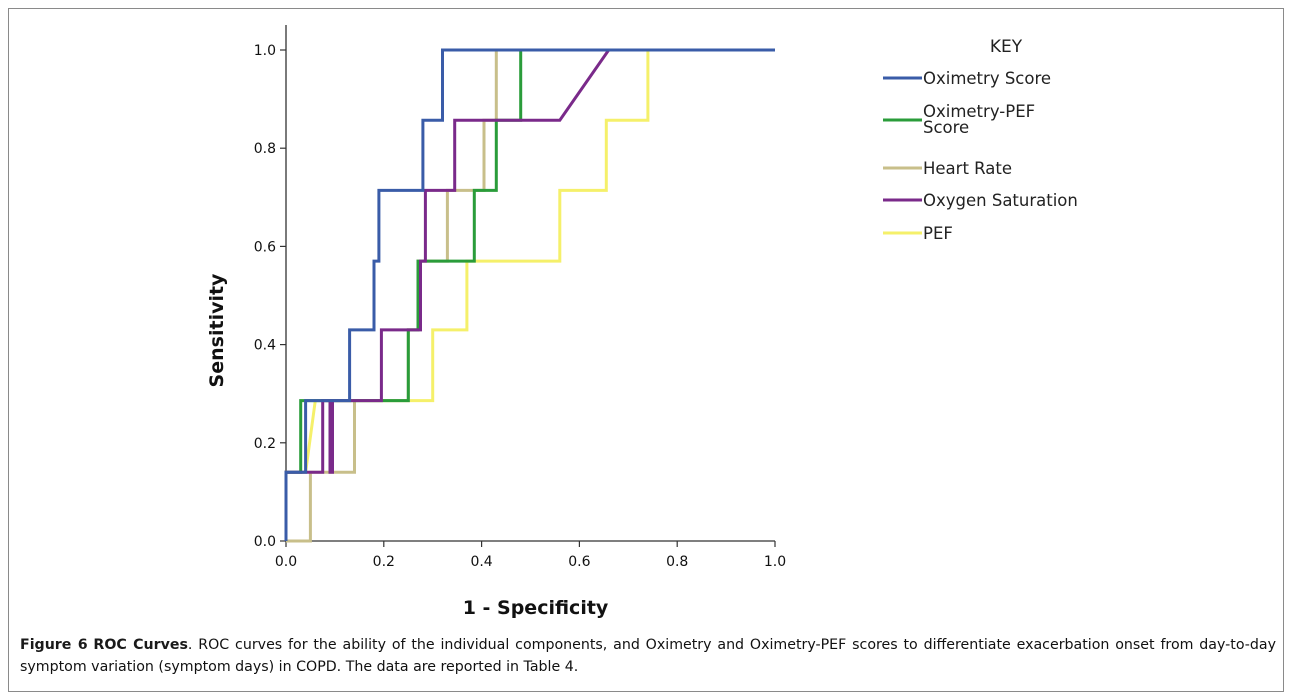 The width and height of the screenshot is (1290, 696). Describe the element at coordinates (1006, 47) in the screenshot. I see `legend-title: KEY` at that location.